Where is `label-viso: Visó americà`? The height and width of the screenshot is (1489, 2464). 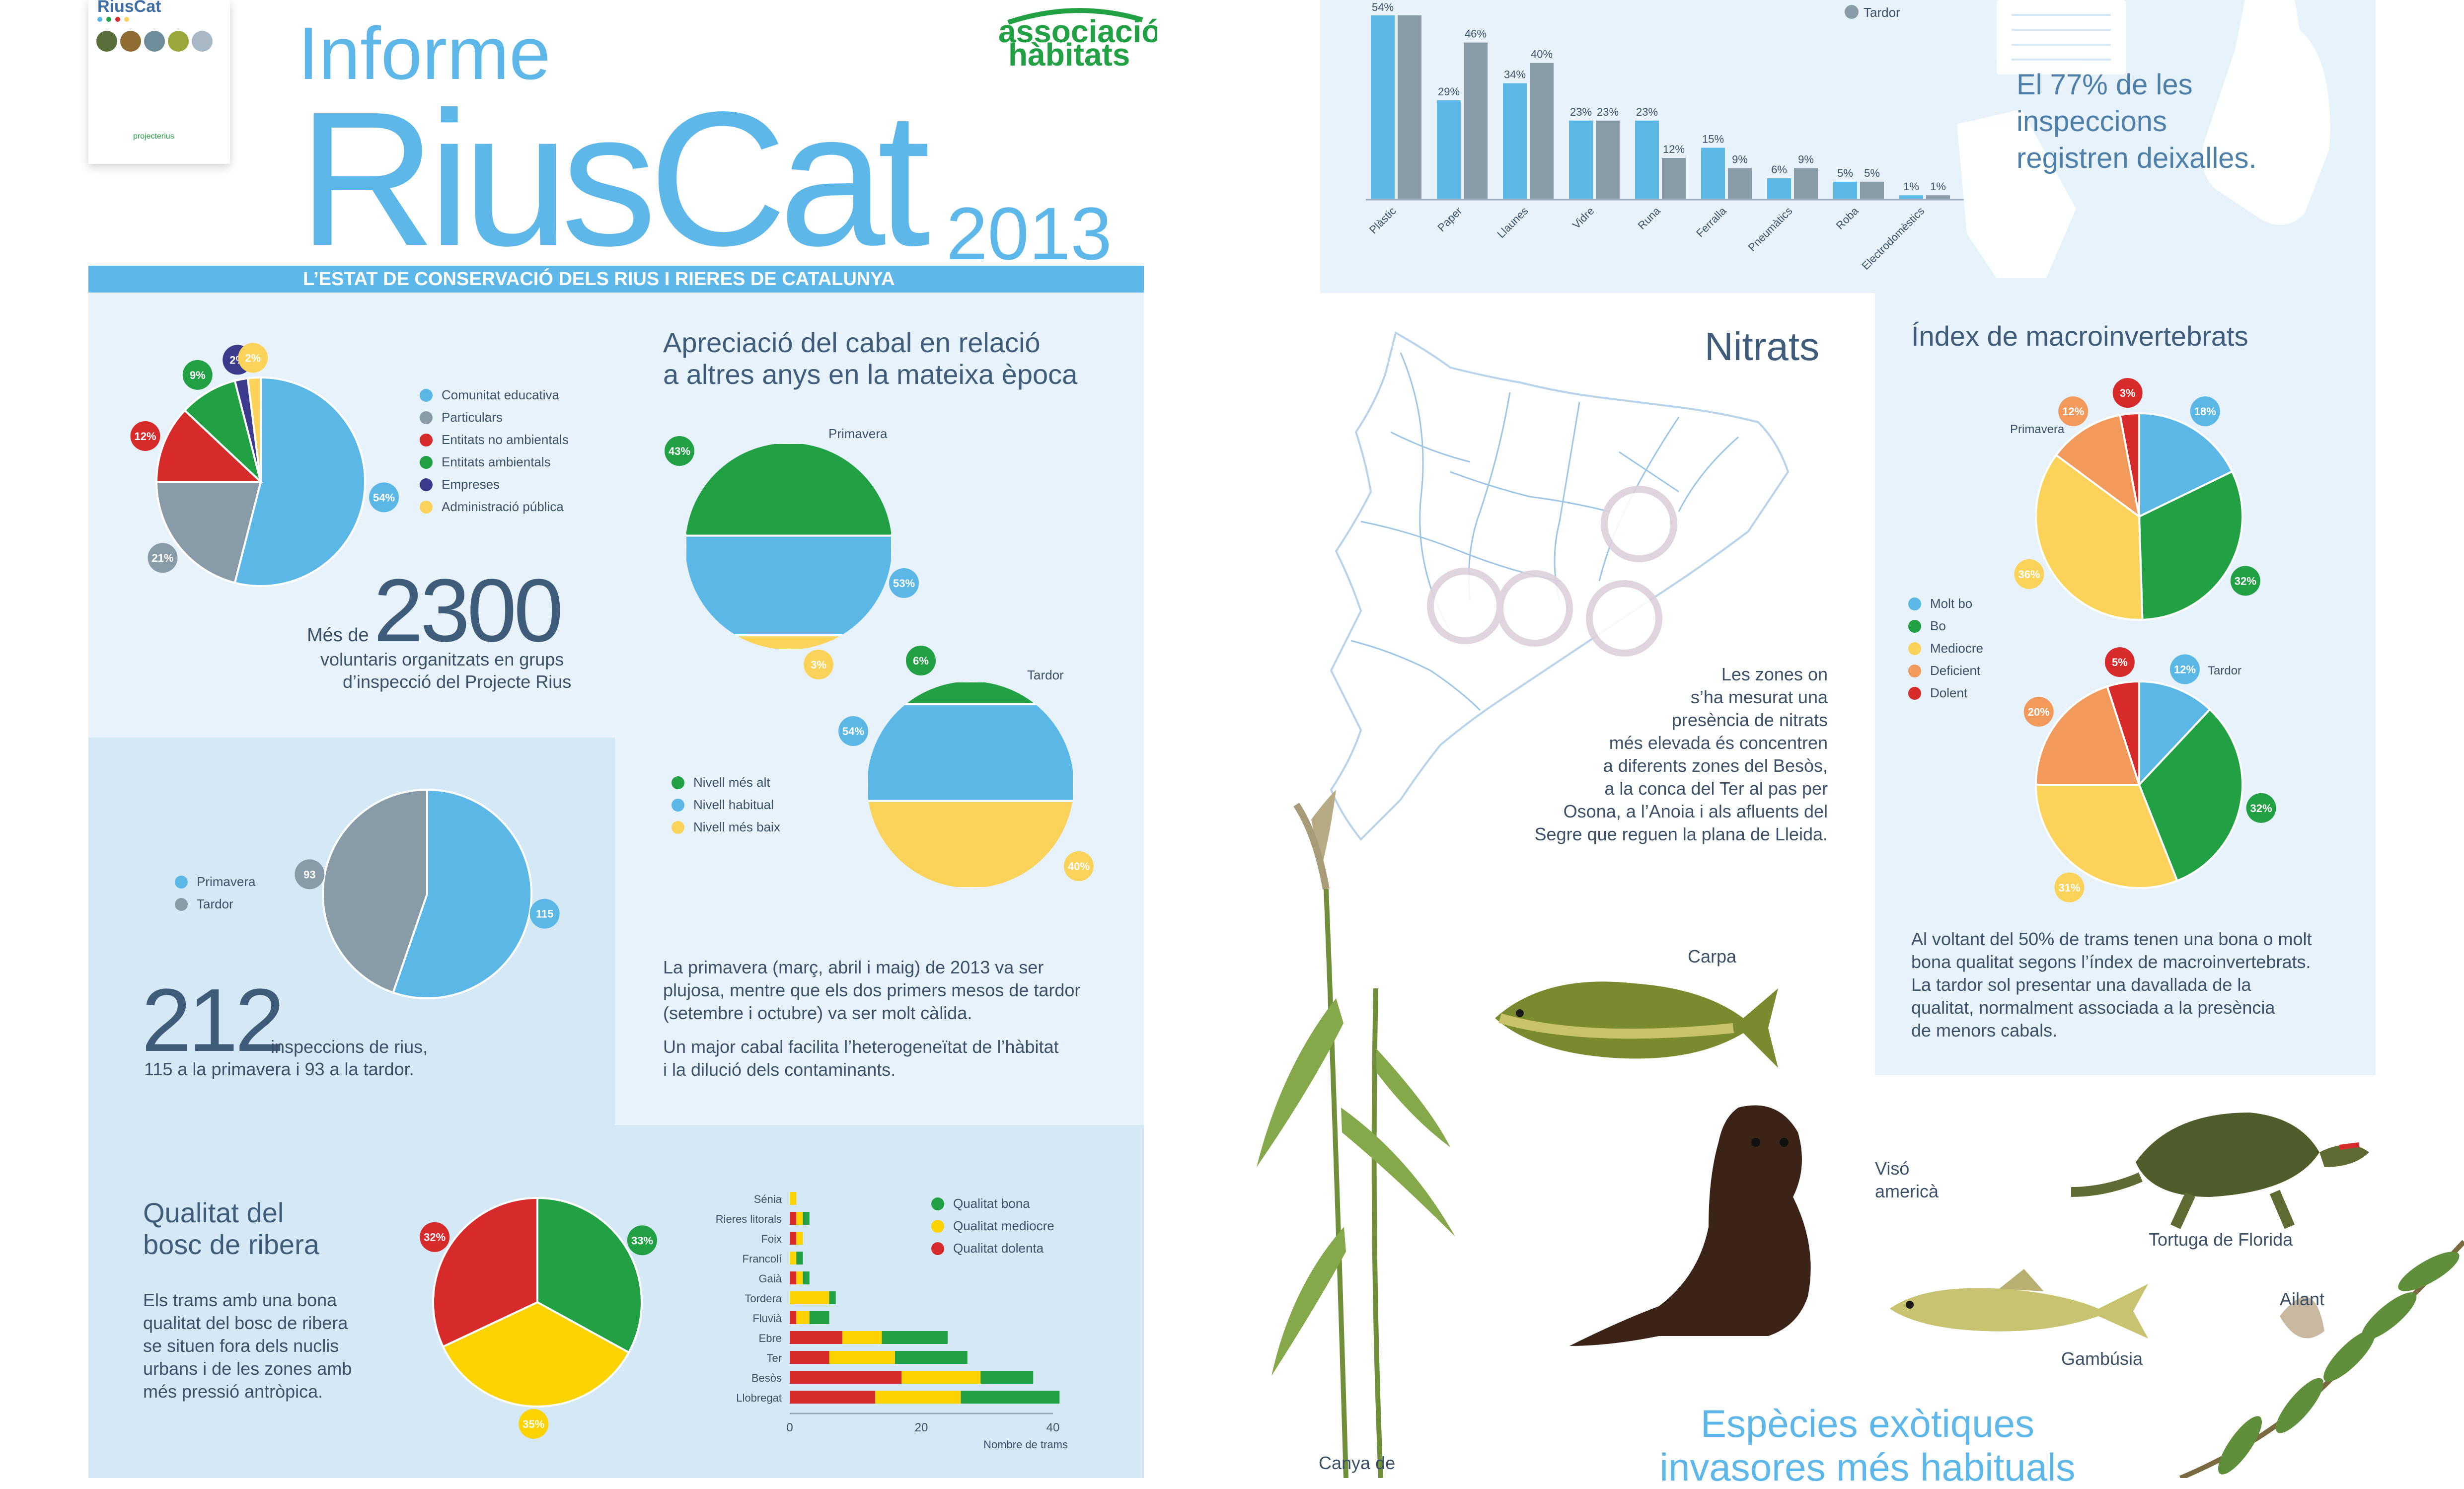
label-viso: Visó americà is located at coordinates (1907, 1180).